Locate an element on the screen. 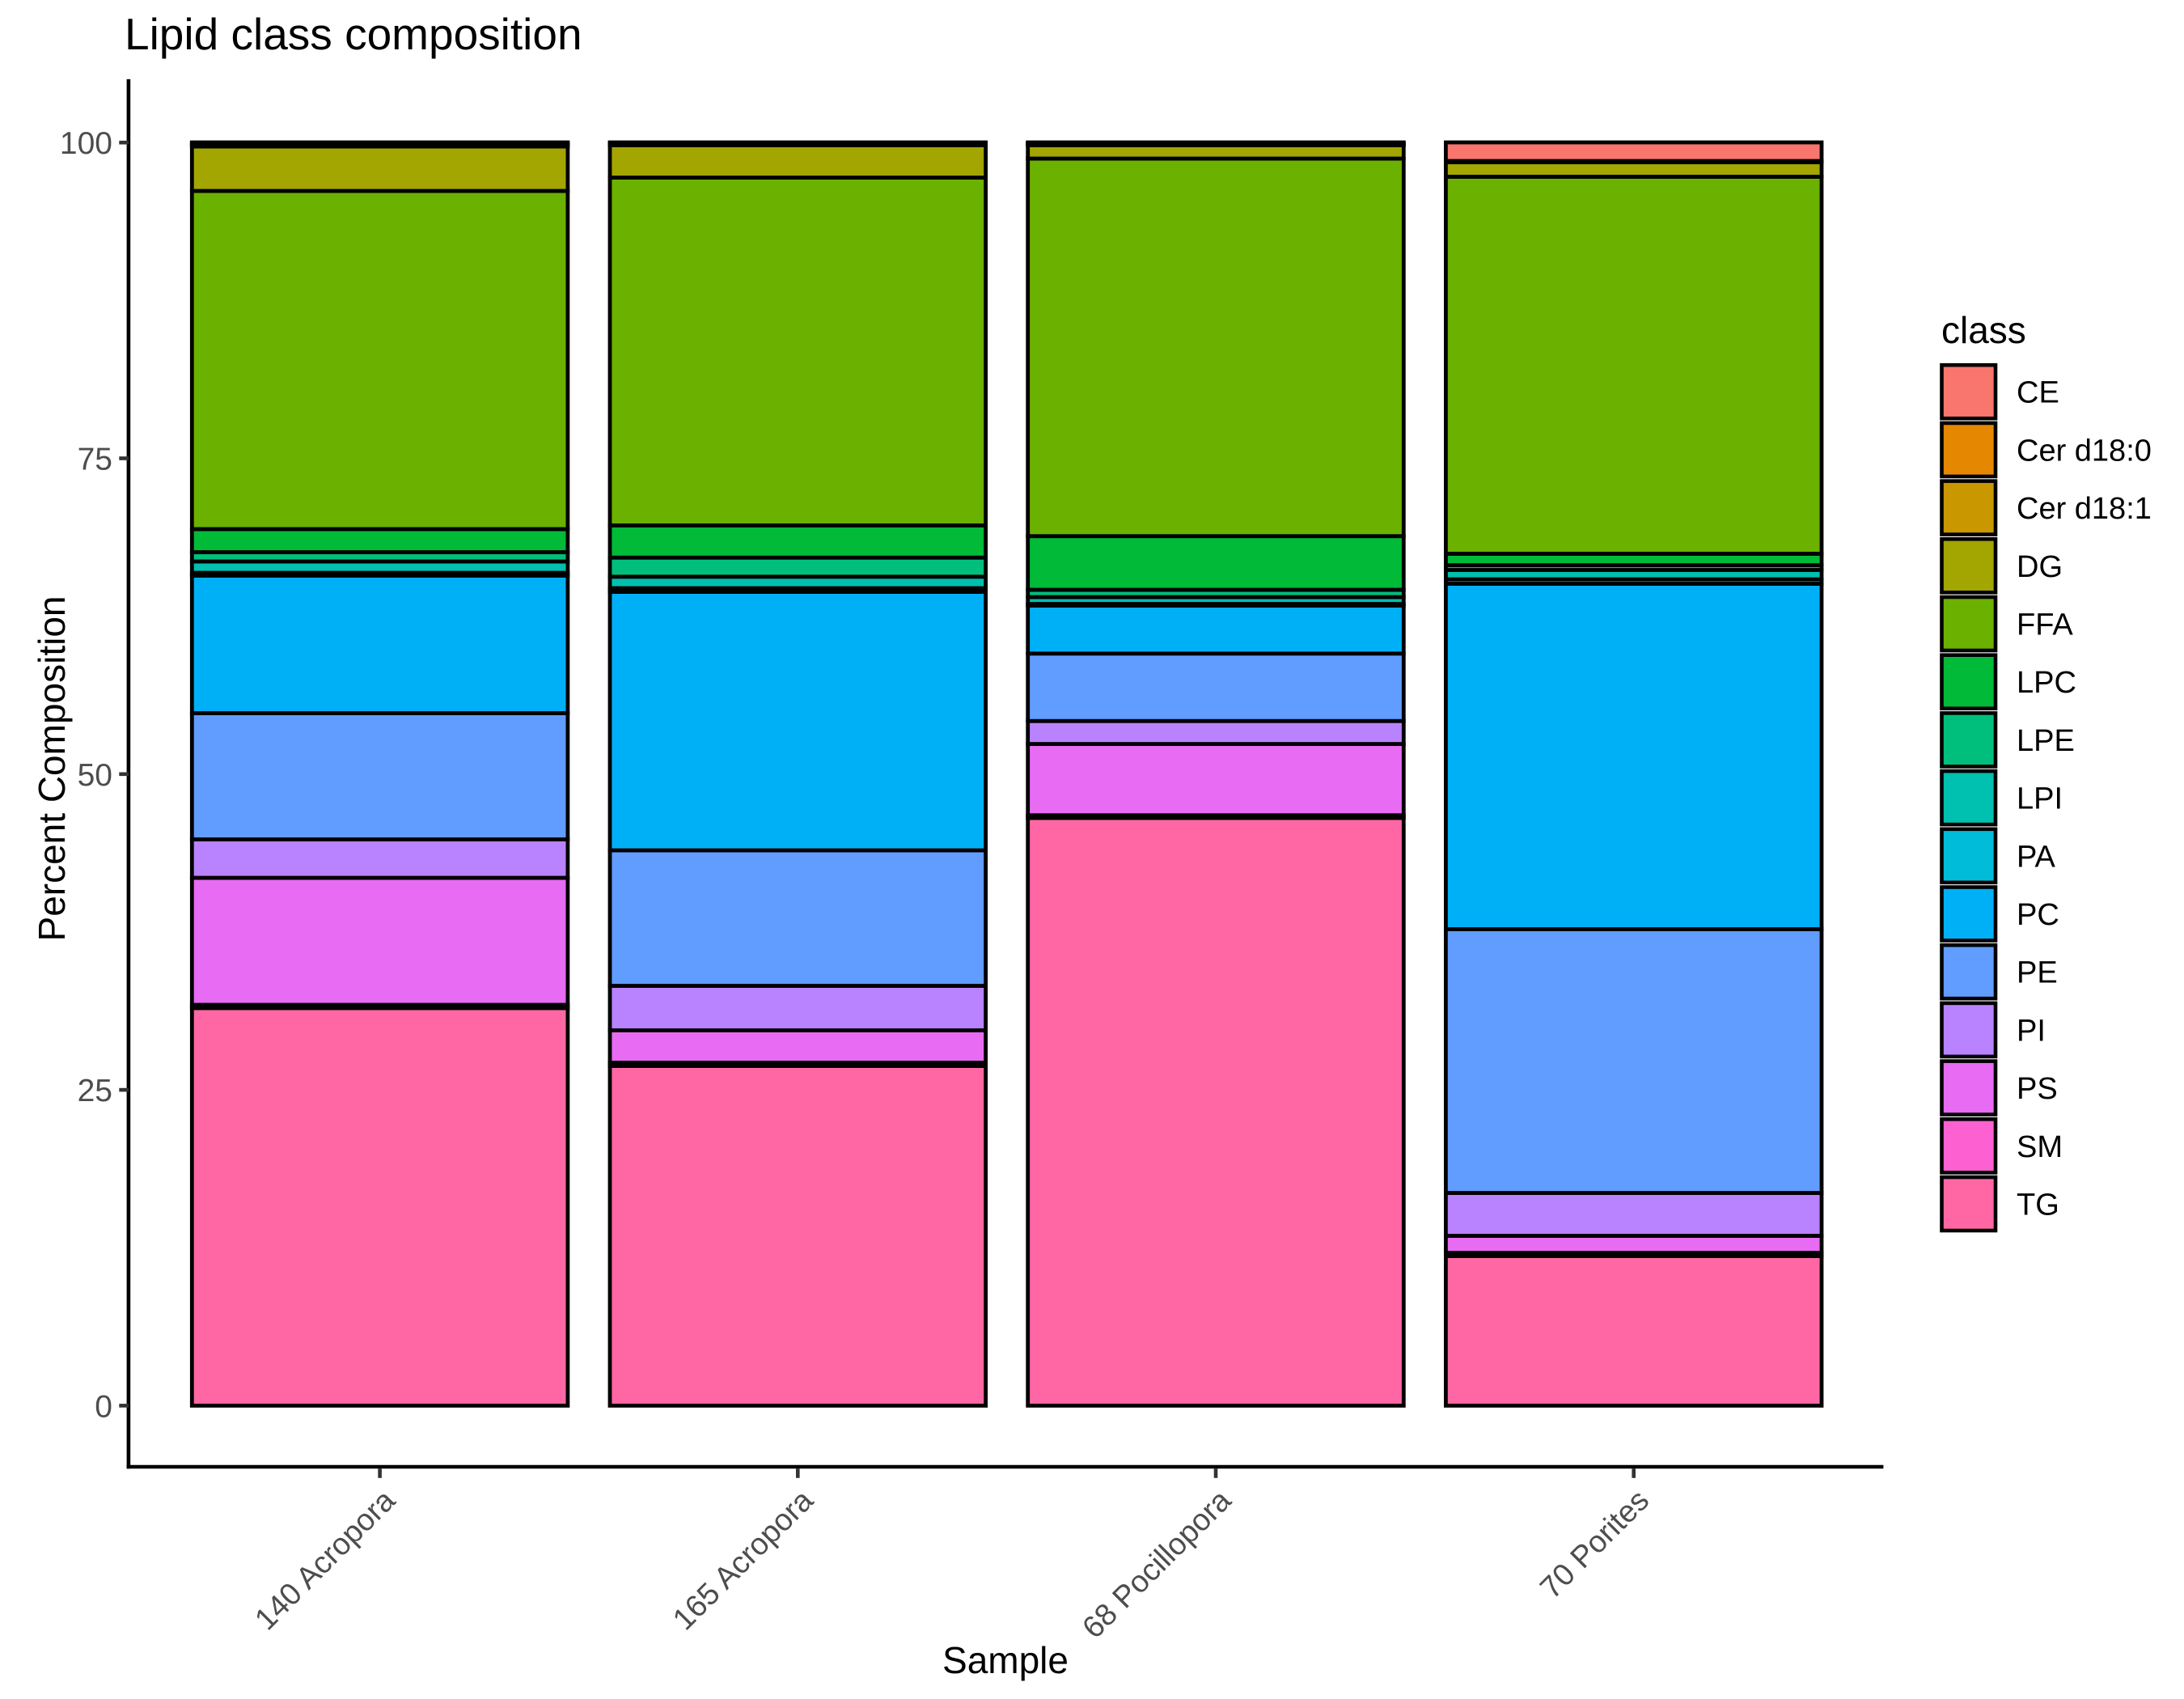 The height and width of the screenshot is (1699, 2184). svg-text: Lipid class composition is located at coordinates (353, 34).